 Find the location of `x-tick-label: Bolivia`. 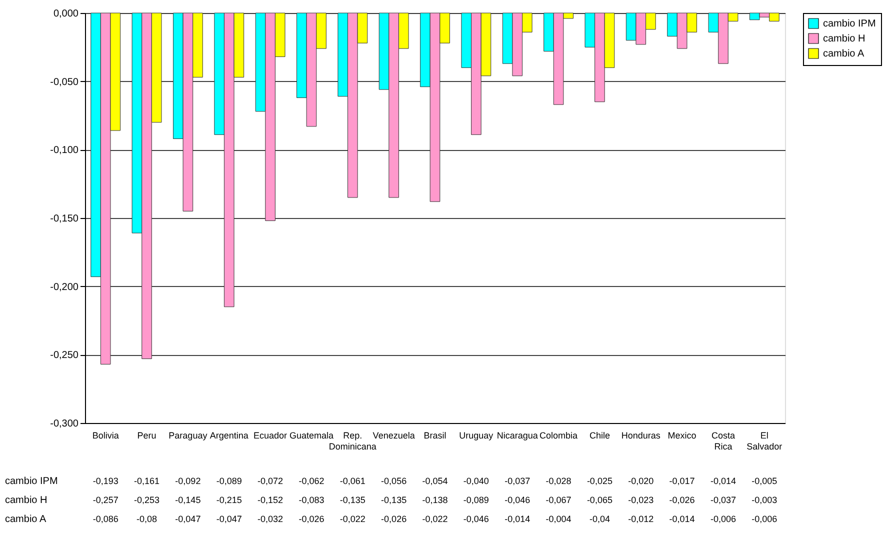

x-tick-label: Bolivia is located at coordinates (105, 435).